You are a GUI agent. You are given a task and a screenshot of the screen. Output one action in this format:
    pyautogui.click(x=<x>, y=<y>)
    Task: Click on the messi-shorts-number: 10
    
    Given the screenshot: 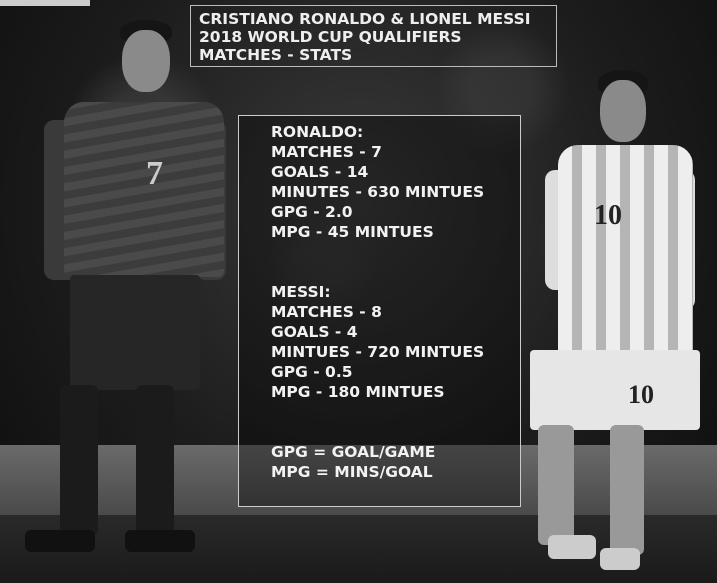 What is the action you would take?
    pyautogui.click(x=641, y=394)
    